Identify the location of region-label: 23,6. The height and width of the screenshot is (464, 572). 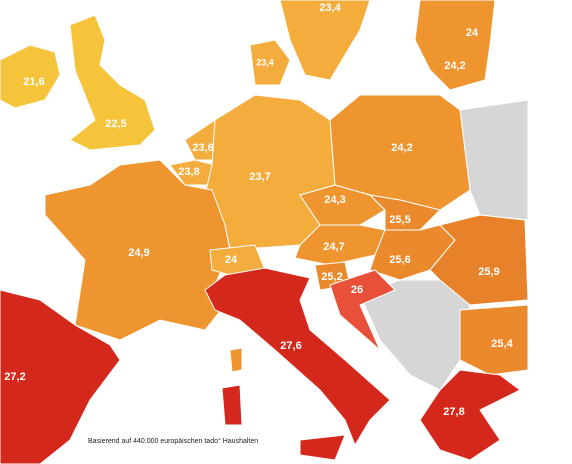
(202, 148).